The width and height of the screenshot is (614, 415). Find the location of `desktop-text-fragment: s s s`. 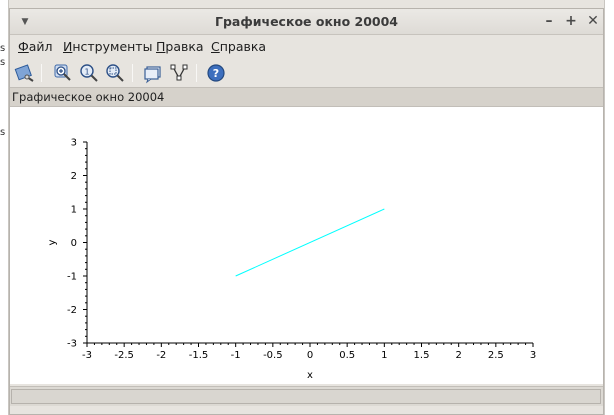

desktop-text-fragment: s s s is located at coordinates (3, 90).